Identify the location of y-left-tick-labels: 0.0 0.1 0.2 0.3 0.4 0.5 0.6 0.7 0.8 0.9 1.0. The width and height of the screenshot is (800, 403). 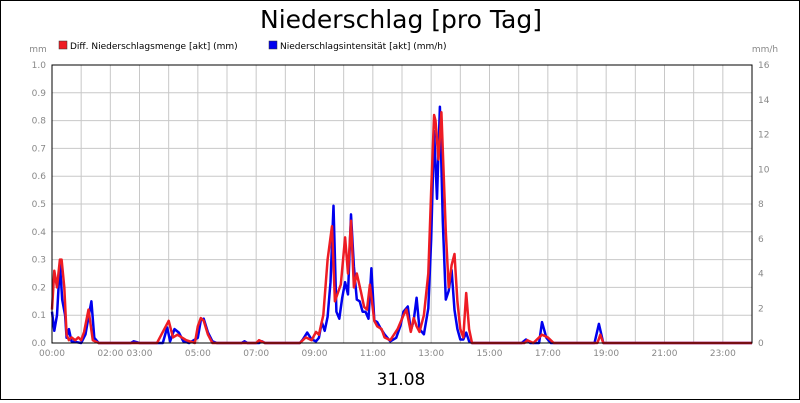
(39, 205).